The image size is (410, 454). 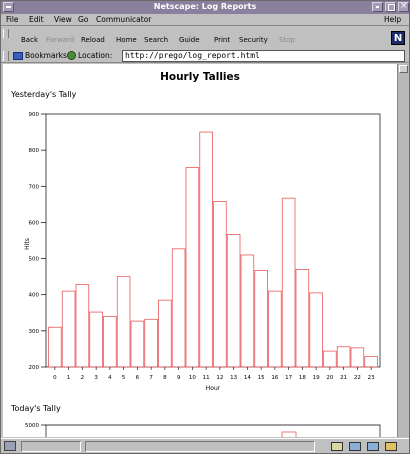 What do you see at coordinates (29, 40) in the screenshot?
I see `back-button: Back` at bounding box center [29, 40].